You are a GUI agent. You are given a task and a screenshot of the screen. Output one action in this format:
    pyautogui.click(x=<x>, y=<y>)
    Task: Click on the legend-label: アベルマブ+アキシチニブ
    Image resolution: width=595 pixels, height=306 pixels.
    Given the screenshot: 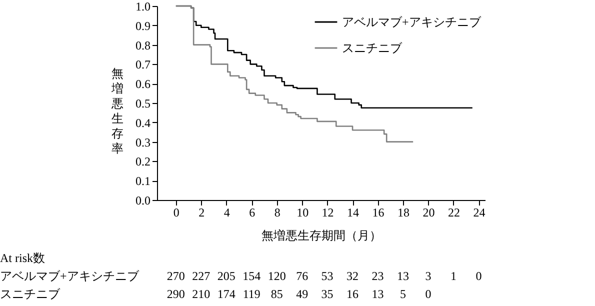 What is the action you would take?
    pyautogui.click(x=412, y=22)
    